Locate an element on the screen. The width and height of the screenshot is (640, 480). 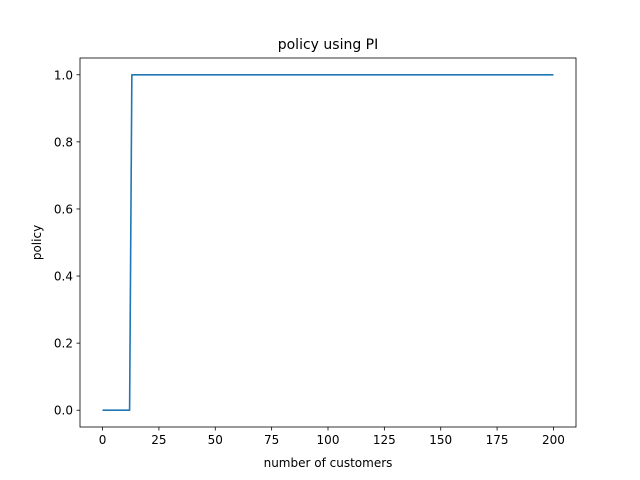
x-tick-label: 200 is located at coordinates (553, 440).